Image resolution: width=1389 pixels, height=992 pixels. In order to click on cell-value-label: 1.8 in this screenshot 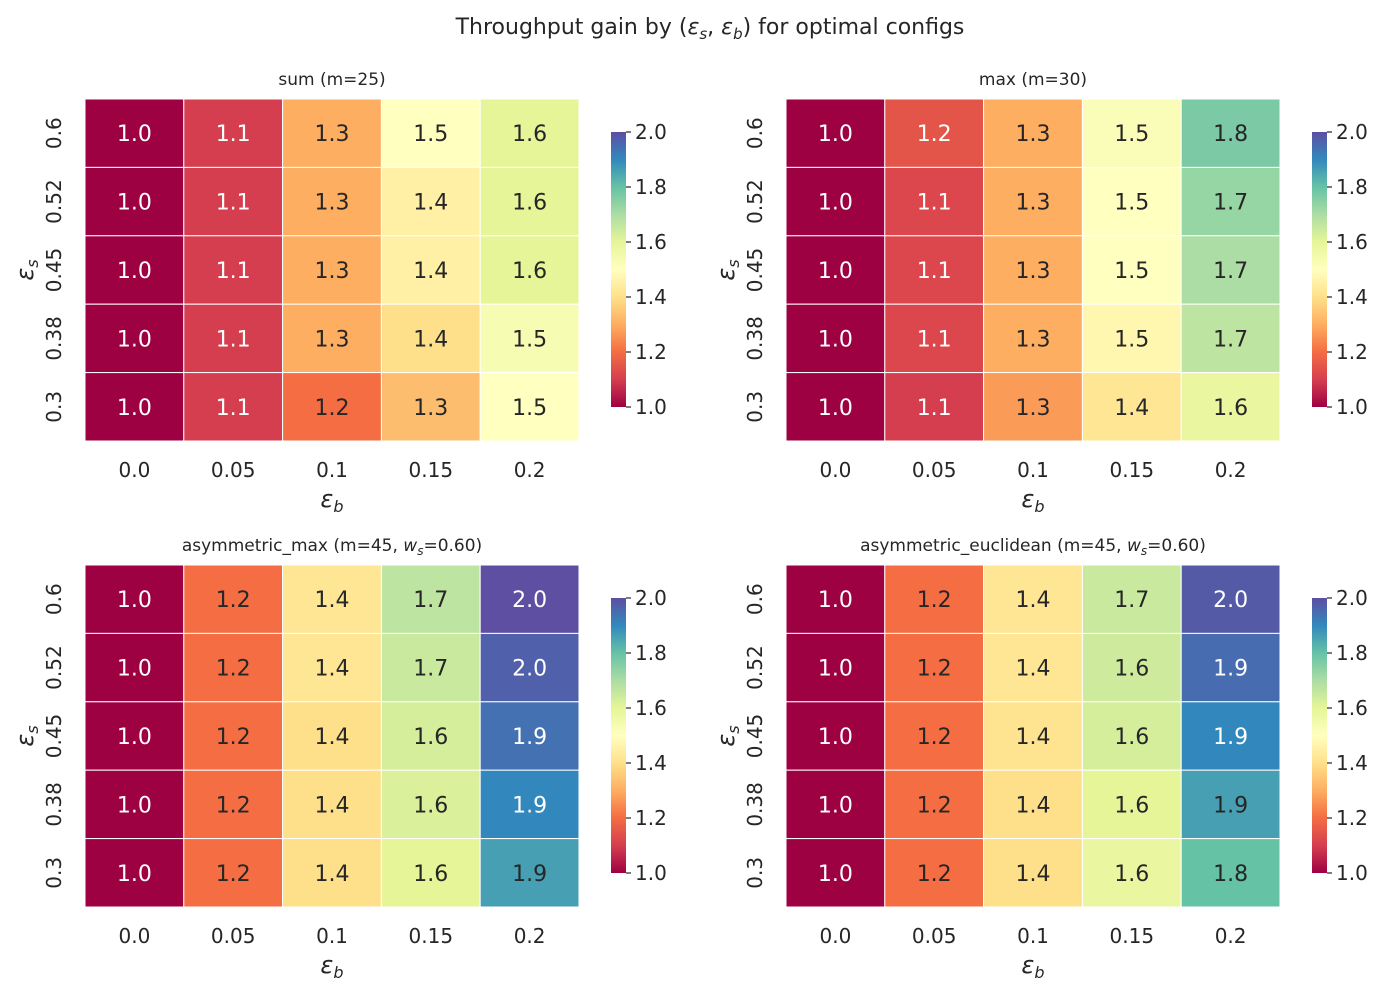, I will do `click(1230, 134)`.